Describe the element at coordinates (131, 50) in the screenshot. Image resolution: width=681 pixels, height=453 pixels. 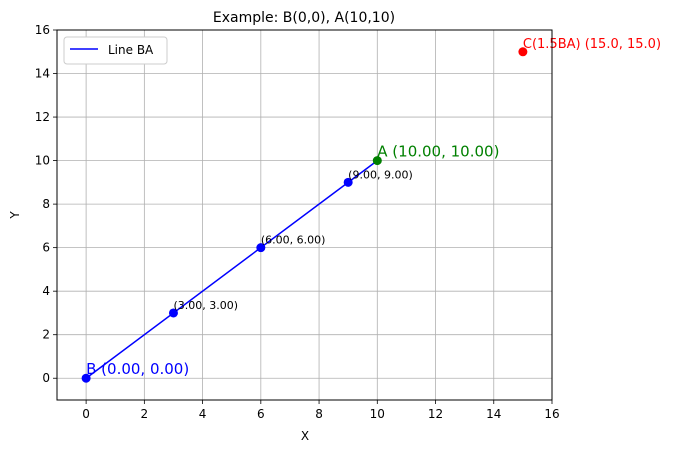
I see `legend-entry-label: Line BA` at that location.